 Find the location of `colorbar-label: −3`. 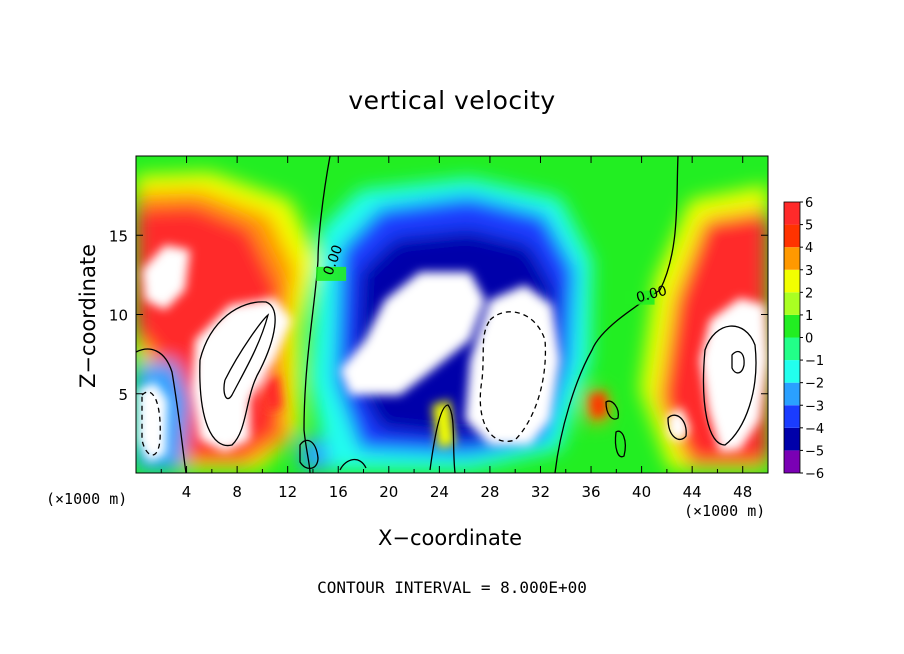

colorbar-label: −3 is located at coordinates (814, 406).